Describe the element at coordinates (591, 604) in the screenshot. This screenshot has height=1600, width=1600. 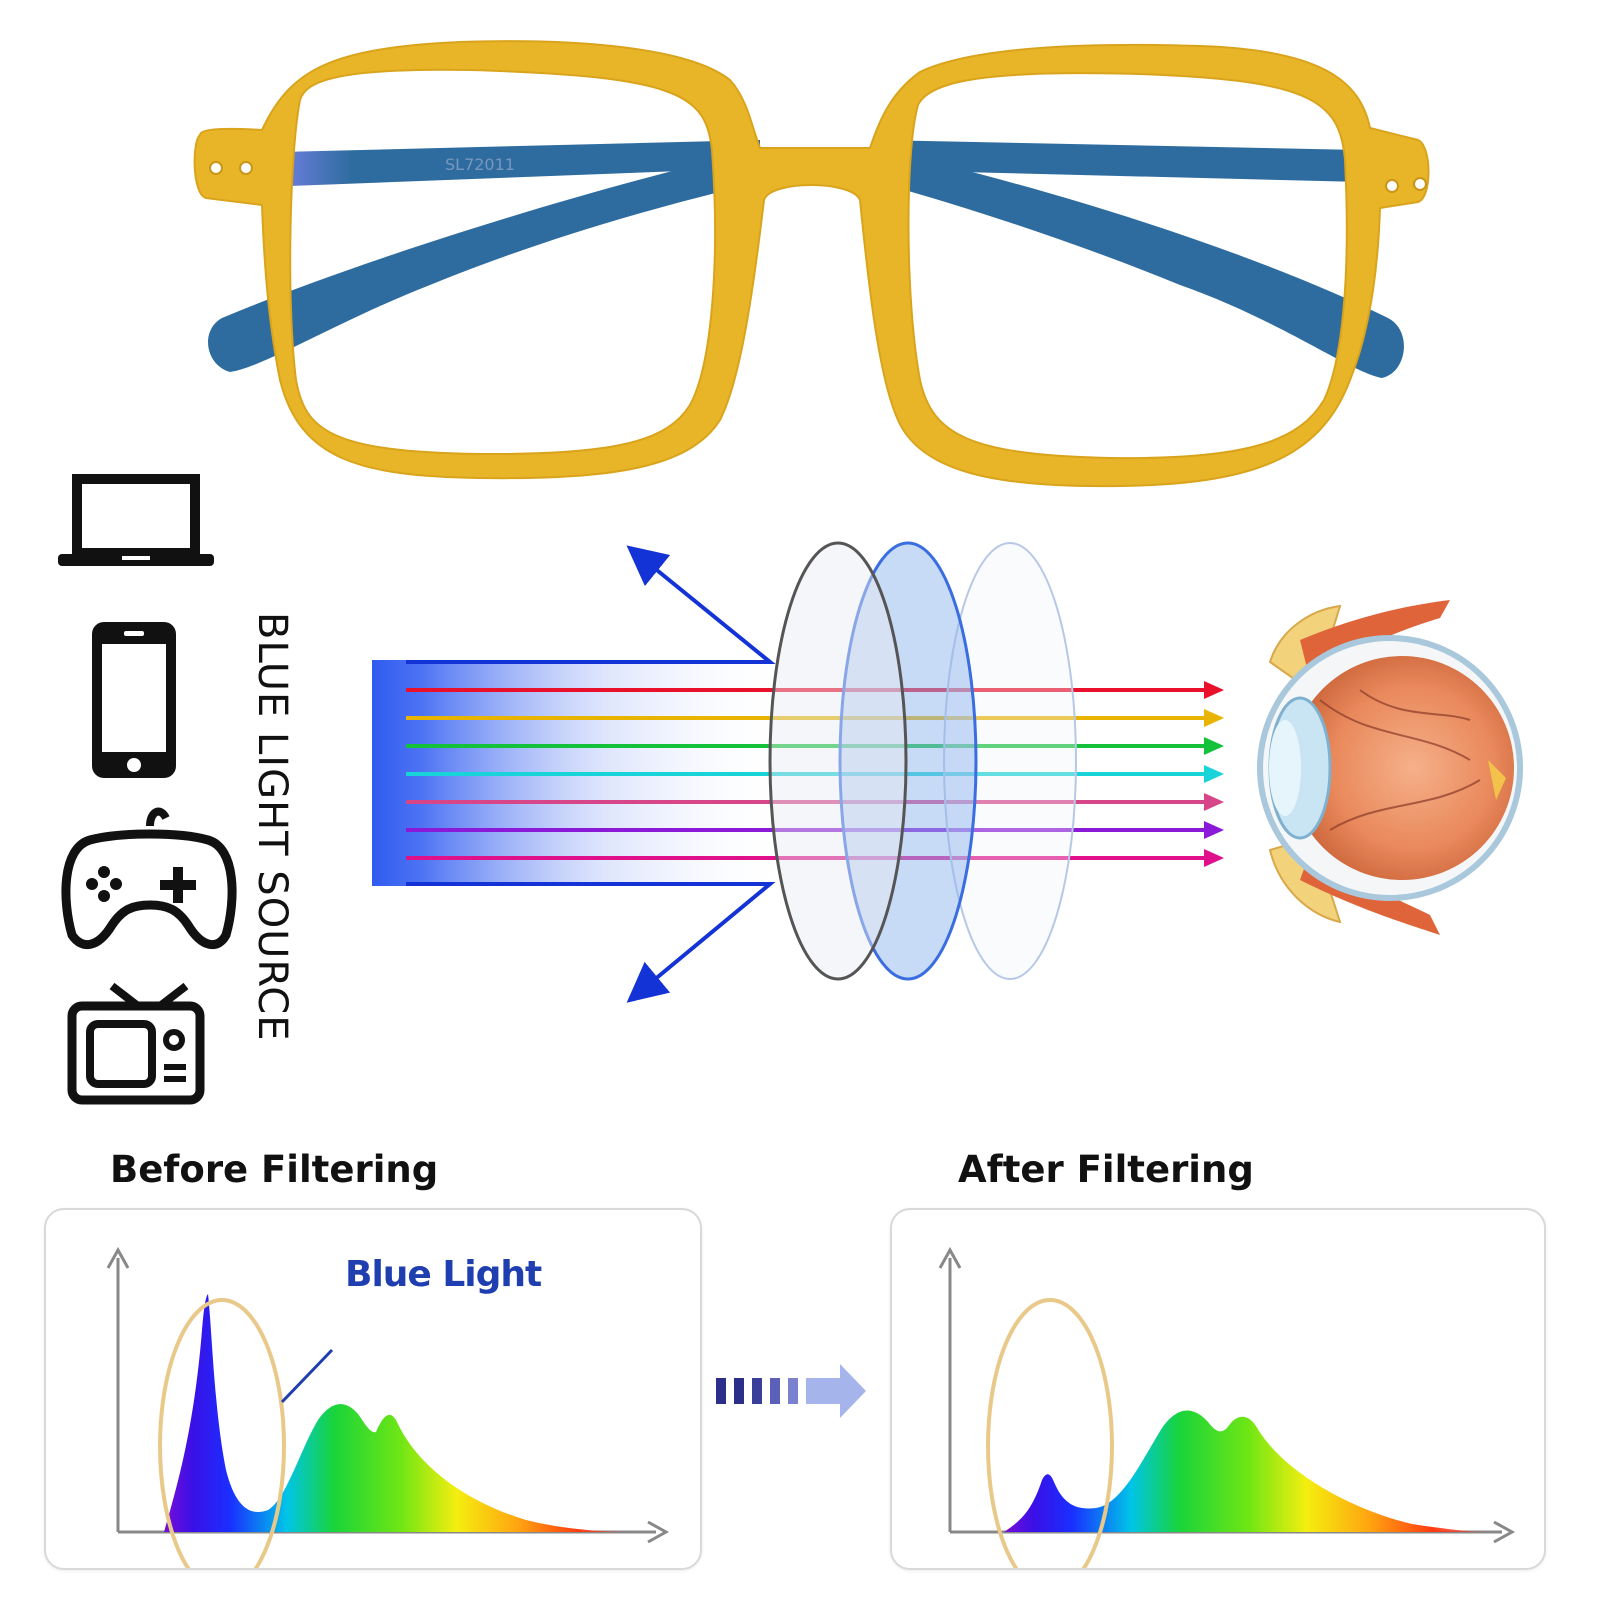
I see `blocked-ray-top` at that location.